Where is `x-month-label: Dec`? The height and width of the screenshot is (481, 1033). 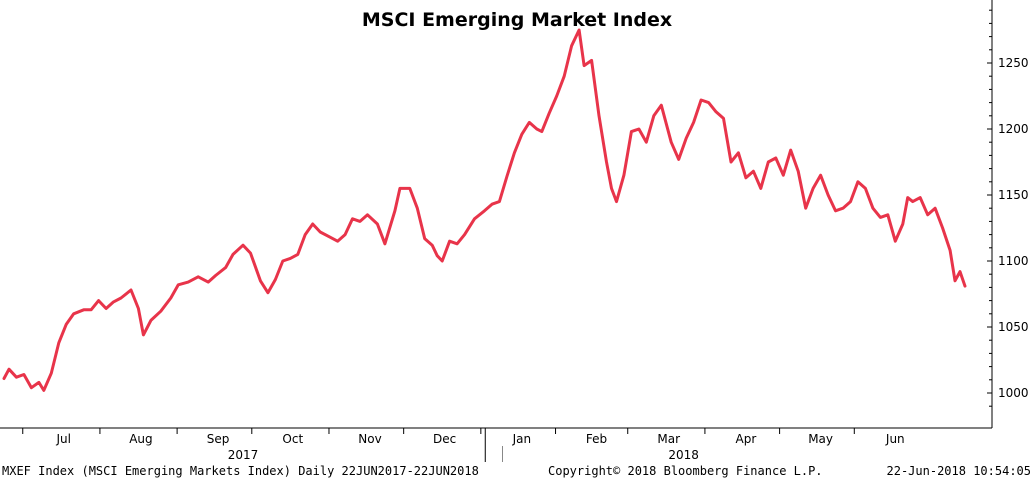
x-month-label: Dec is located at coordinates (444, 439).